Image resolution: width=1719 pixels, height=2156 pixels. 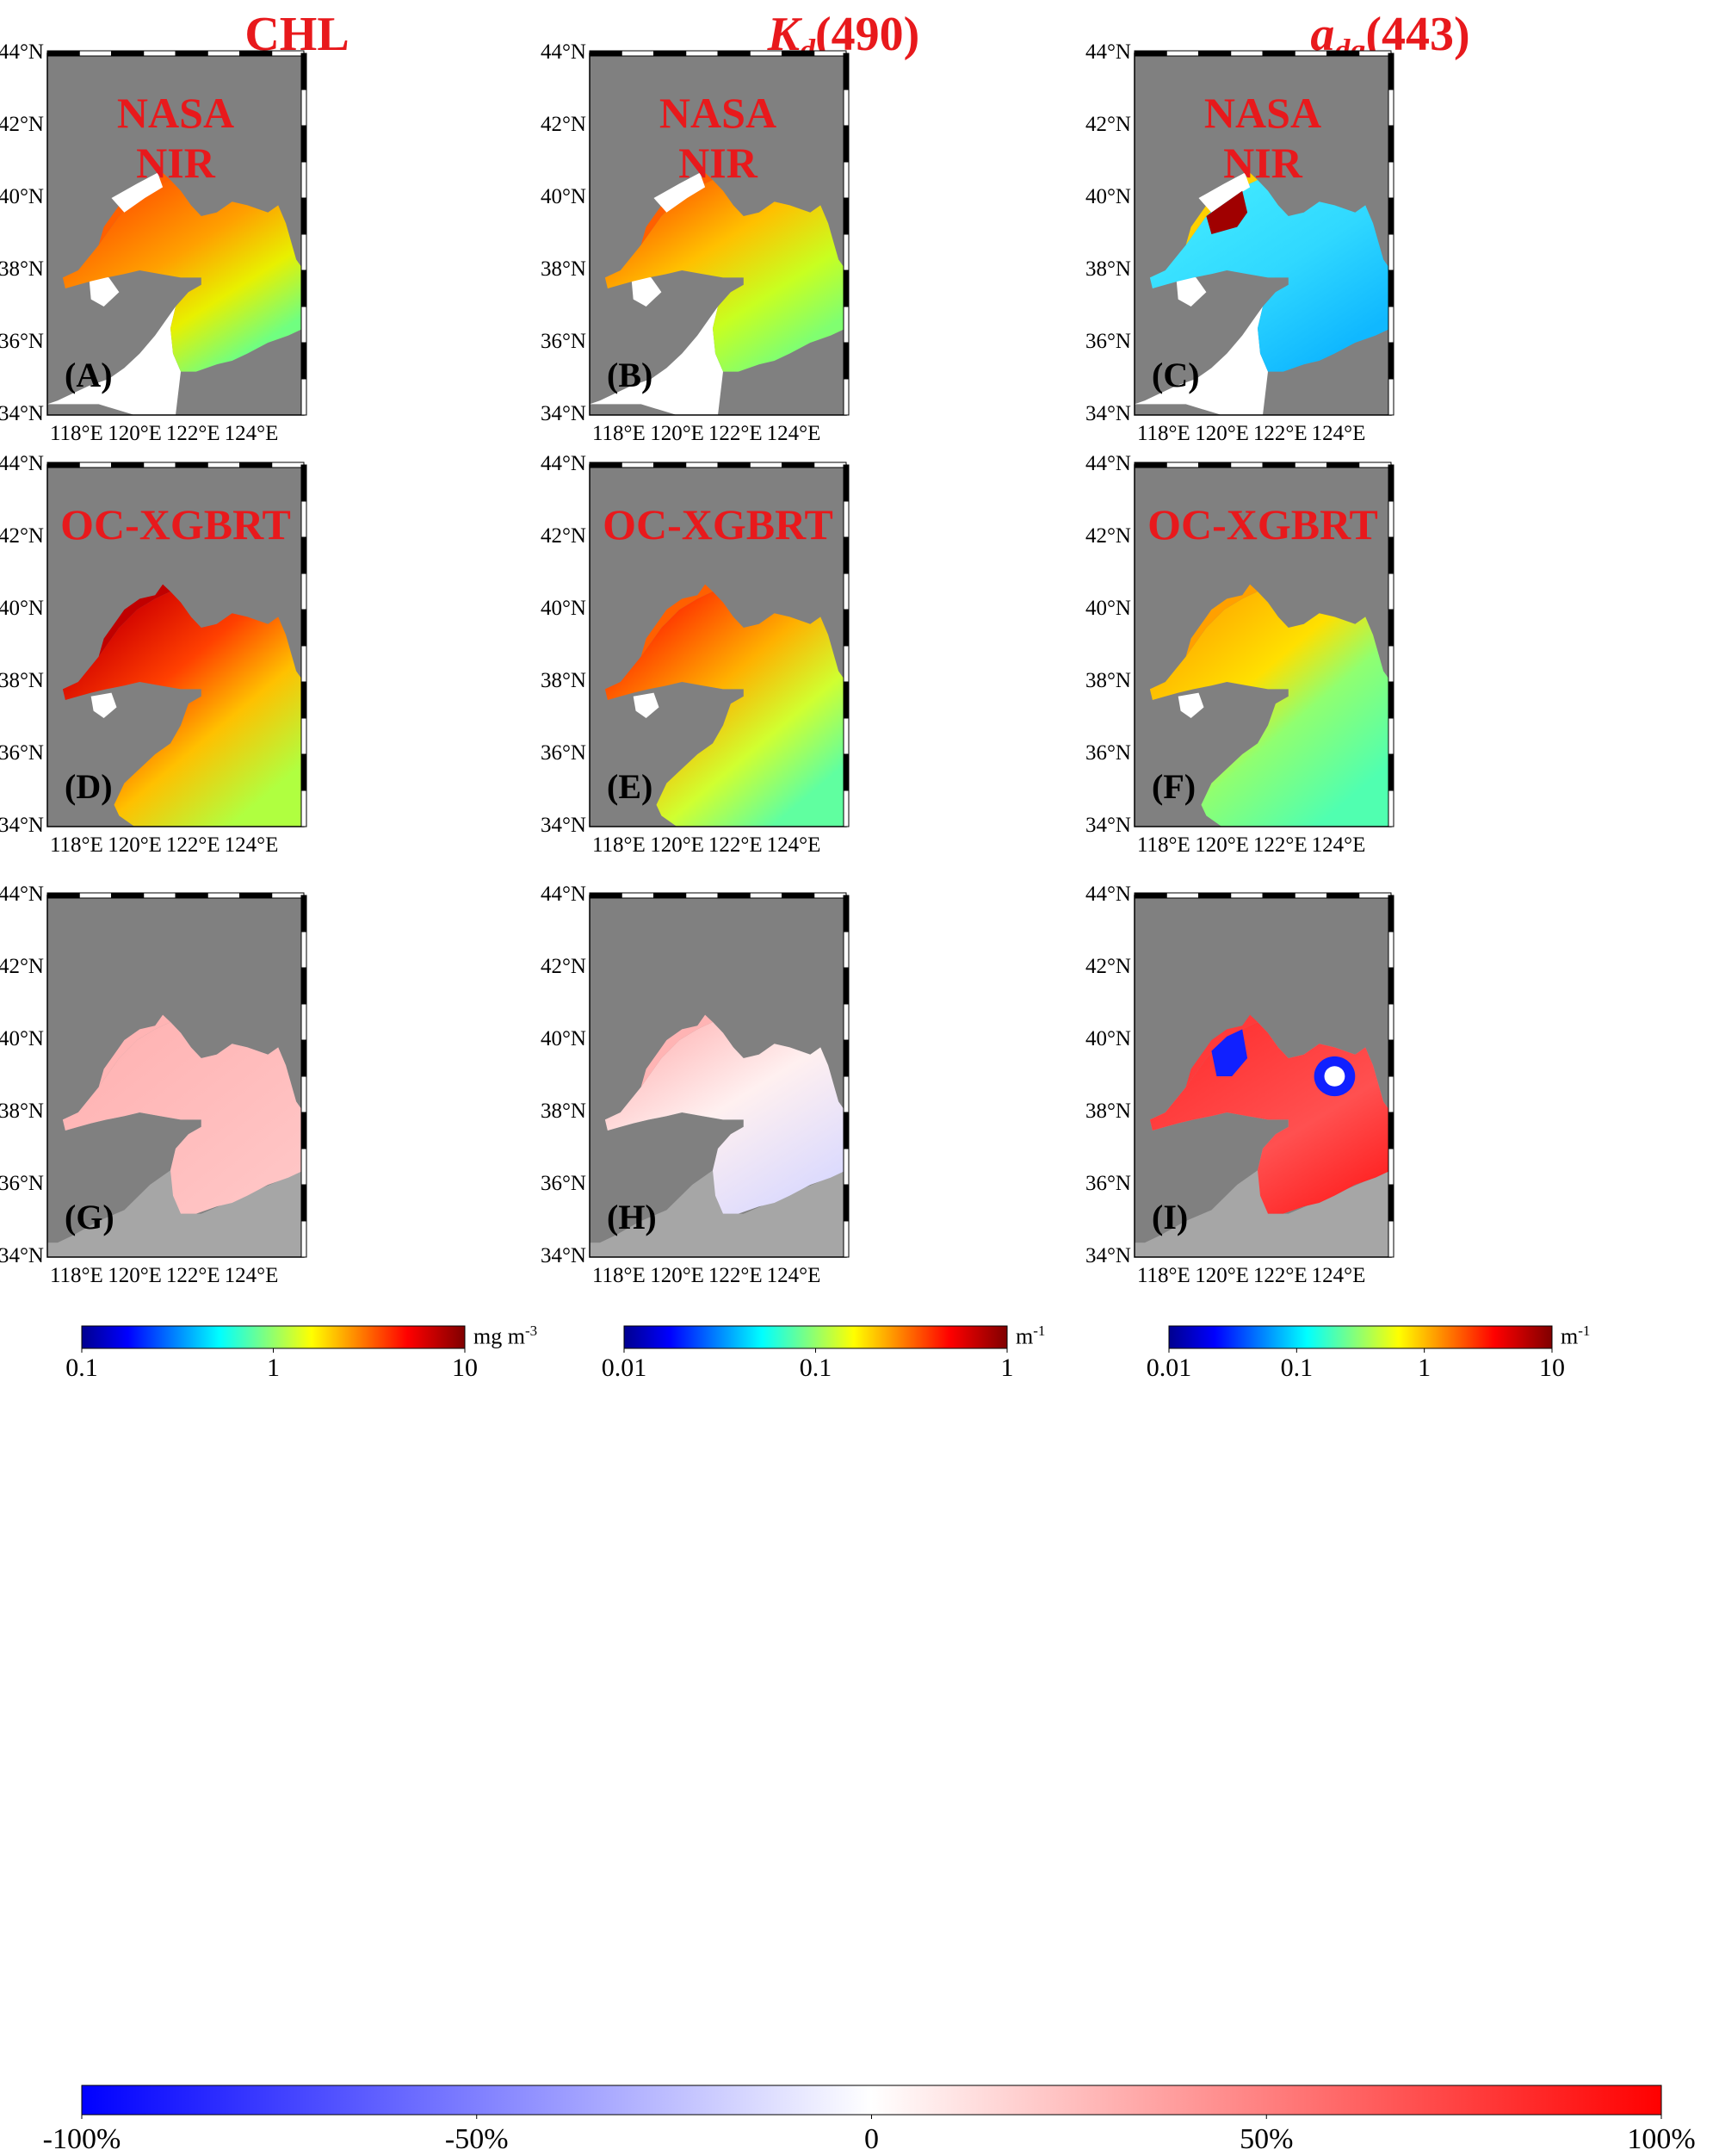 What do you see at coordinates (816, 1337) in the screenshot?
I see `colorbar-kd` at bounding box center [816, 1337].